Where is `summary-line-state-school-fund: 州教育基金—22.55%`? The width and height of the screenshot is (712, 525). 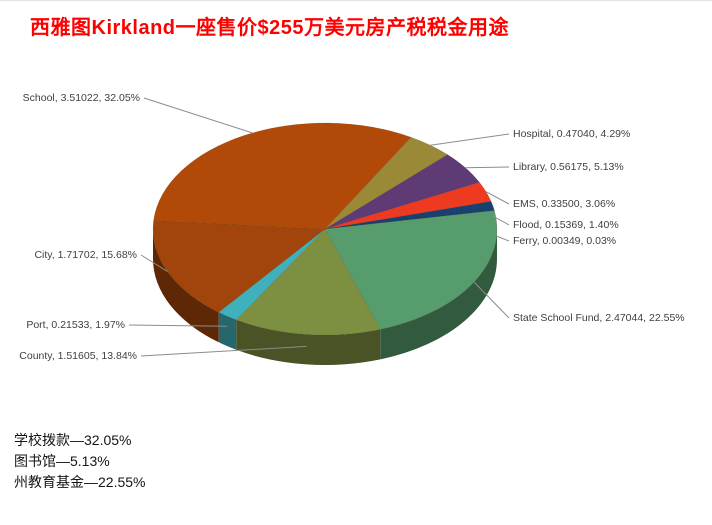 summary-line-state-school-fund: 州教育基金—22.55% is located at coordinates (80, 482).